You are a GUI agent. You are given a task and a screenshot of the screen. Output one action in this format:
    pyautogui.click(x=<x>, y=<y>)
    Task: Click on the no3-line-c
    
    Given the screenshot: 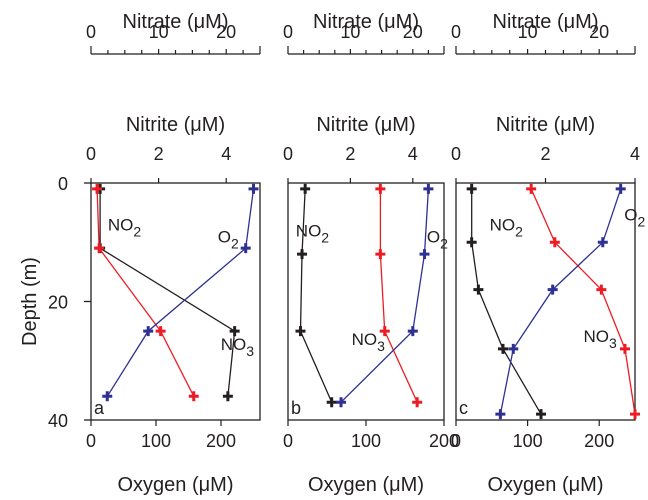 What is the action you would take?
    pyautogui.click(x=583, y=301)
    